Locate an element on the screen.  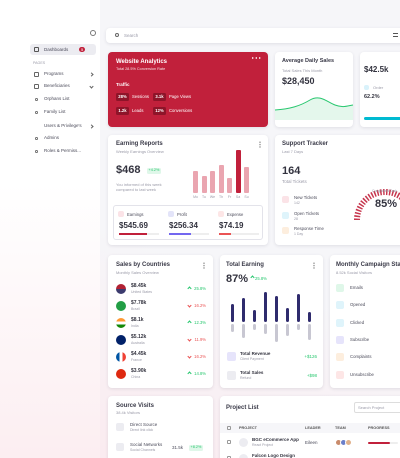
bullet is located at coordinates (36, 138).